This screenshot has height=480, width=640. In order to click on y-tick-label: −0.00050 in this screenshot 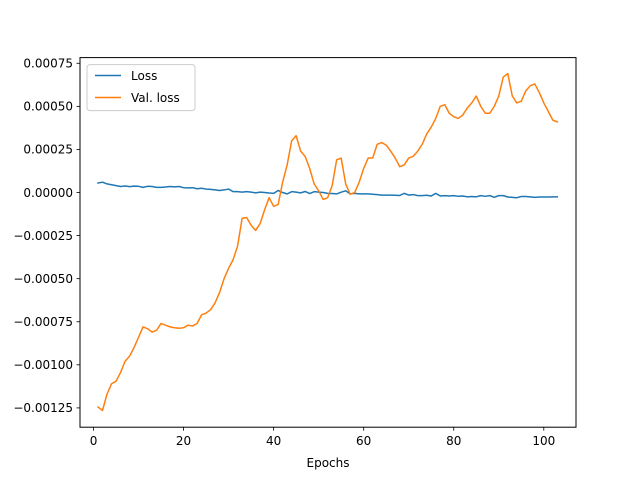, I will do `click(43, 279)`.